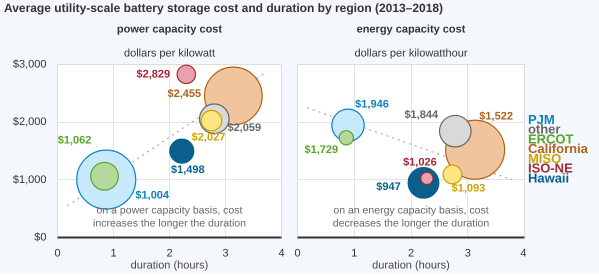 Image resolution: width=599 pixels, height=278 pixels. What do you see at coordinates (169, 30) in the screenshot?
I see `chart-title: power capacity cost` at bounding box center [169, 30].